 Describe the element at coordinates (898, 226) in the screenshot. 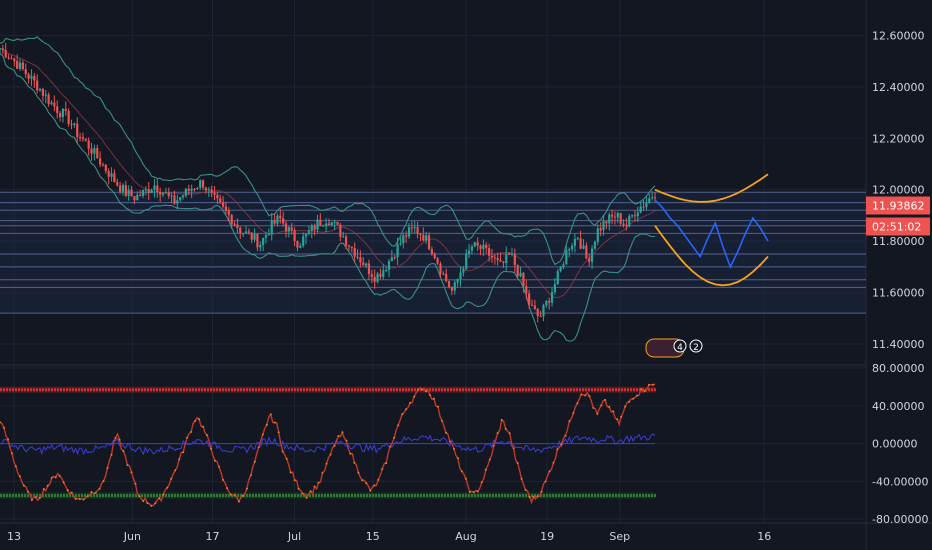

I see `countdown-box` at that location.